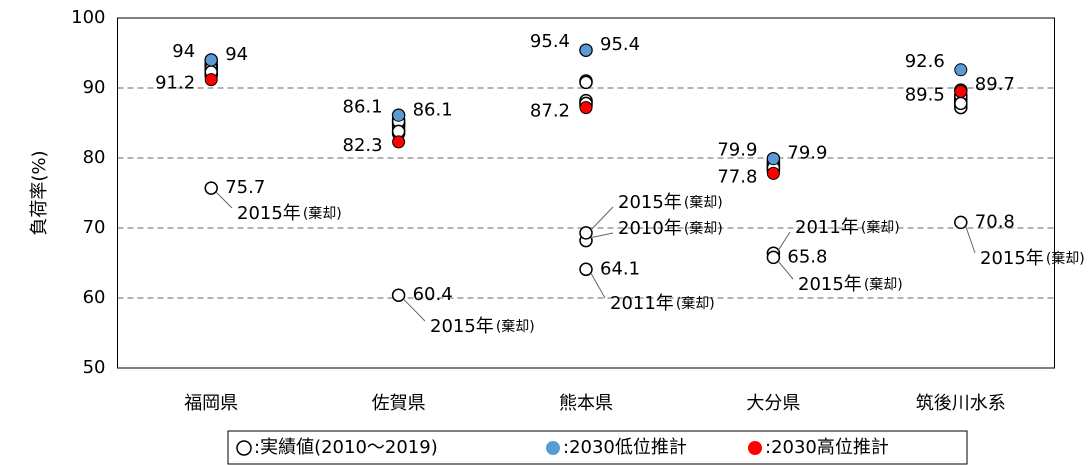  I want to click on data-label: 77.8, so click(737, 176).